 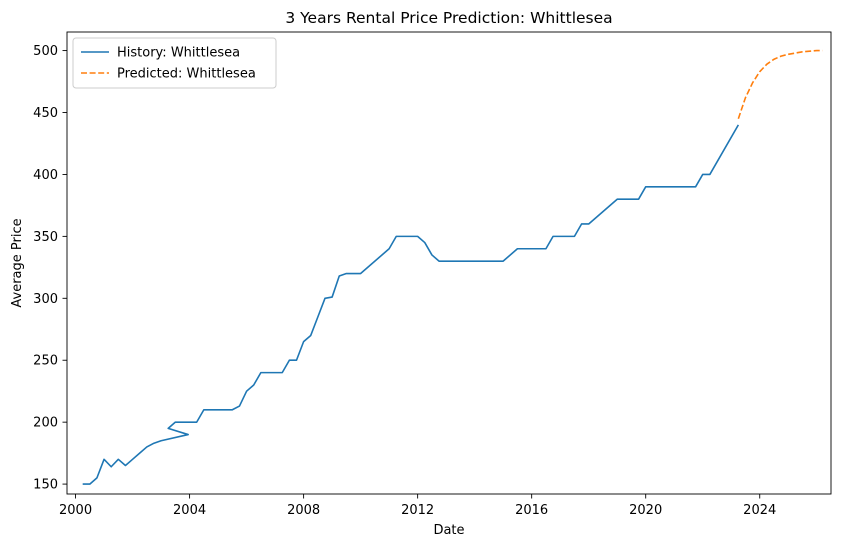 What do you see at coordinates (189, 510) in the screenshot?
I see `x-tick-label: 2004` at bounding box center [189, 510].